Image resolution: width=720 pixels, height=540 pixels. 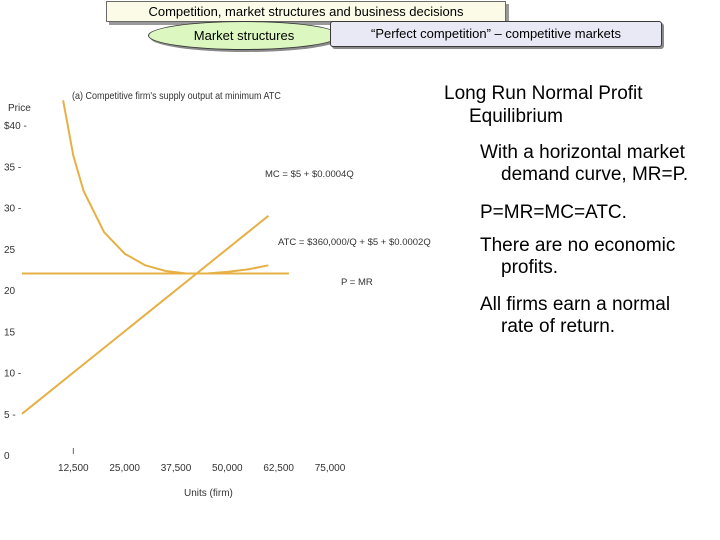 What do you see at coordinates (354, 242) in the screenshot?
I see `atc-curve-label: ATC = $360,000/Q + $5 + $0.0002Q` at bounding box center [354, 242].